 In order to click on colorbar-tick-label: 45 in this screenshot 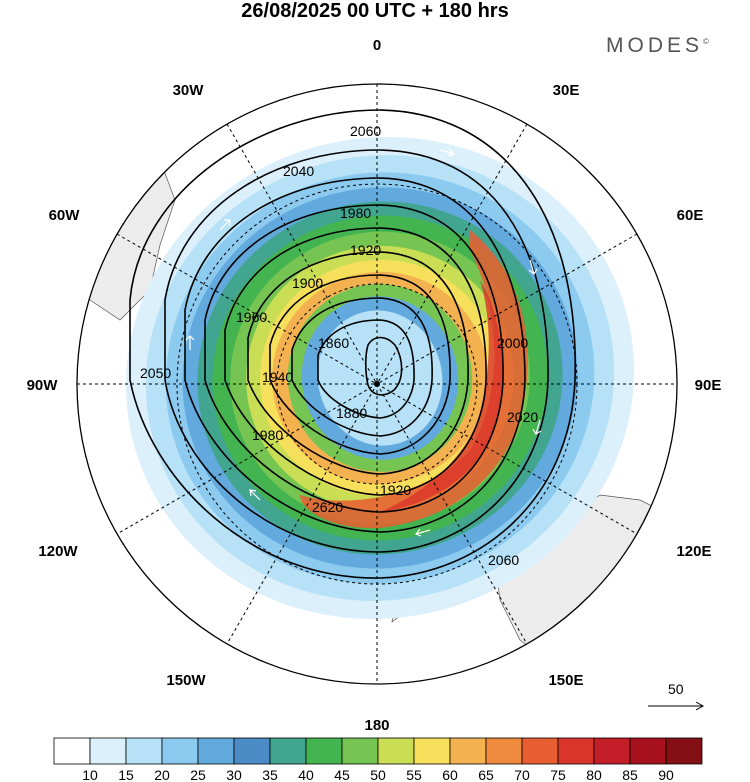, I will do `click(342, 774)`.